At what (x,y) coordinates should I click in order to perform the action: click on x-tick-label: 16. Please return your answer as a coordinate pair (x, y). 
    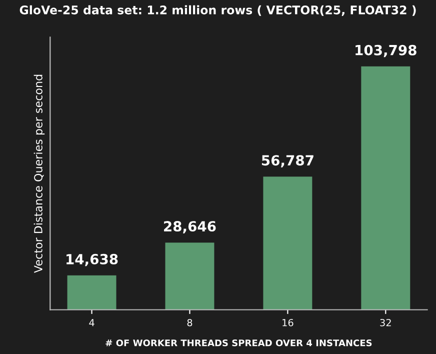
    Looking at the image, I should click on (288, 322).